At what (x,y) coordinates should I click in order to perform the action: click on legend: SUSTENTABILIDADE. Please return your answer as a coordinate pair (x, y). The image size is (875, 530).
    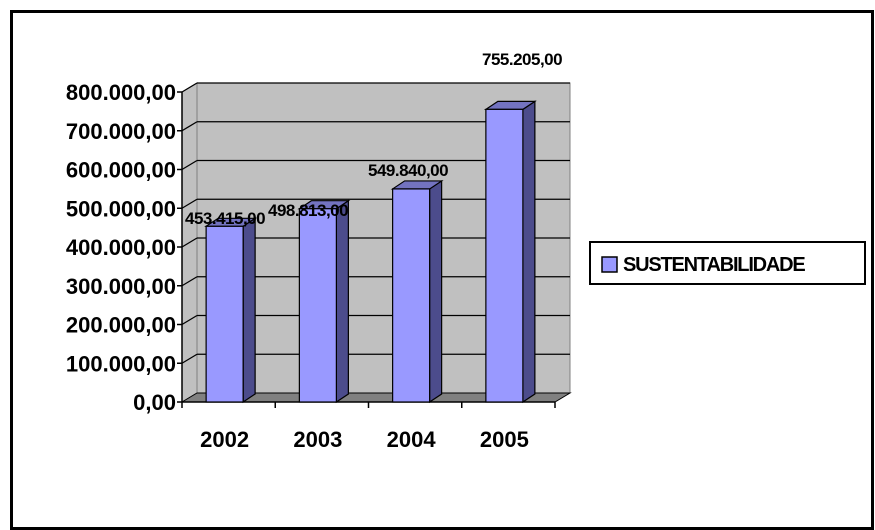
    Looking at the image, I should click on (727, 263).